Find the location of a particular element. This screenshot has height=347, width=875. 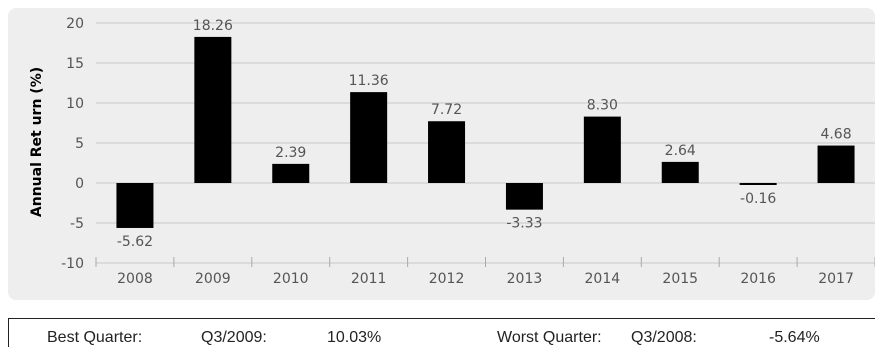

x-tick-label: 2014 is located at coordinates (603, 279).